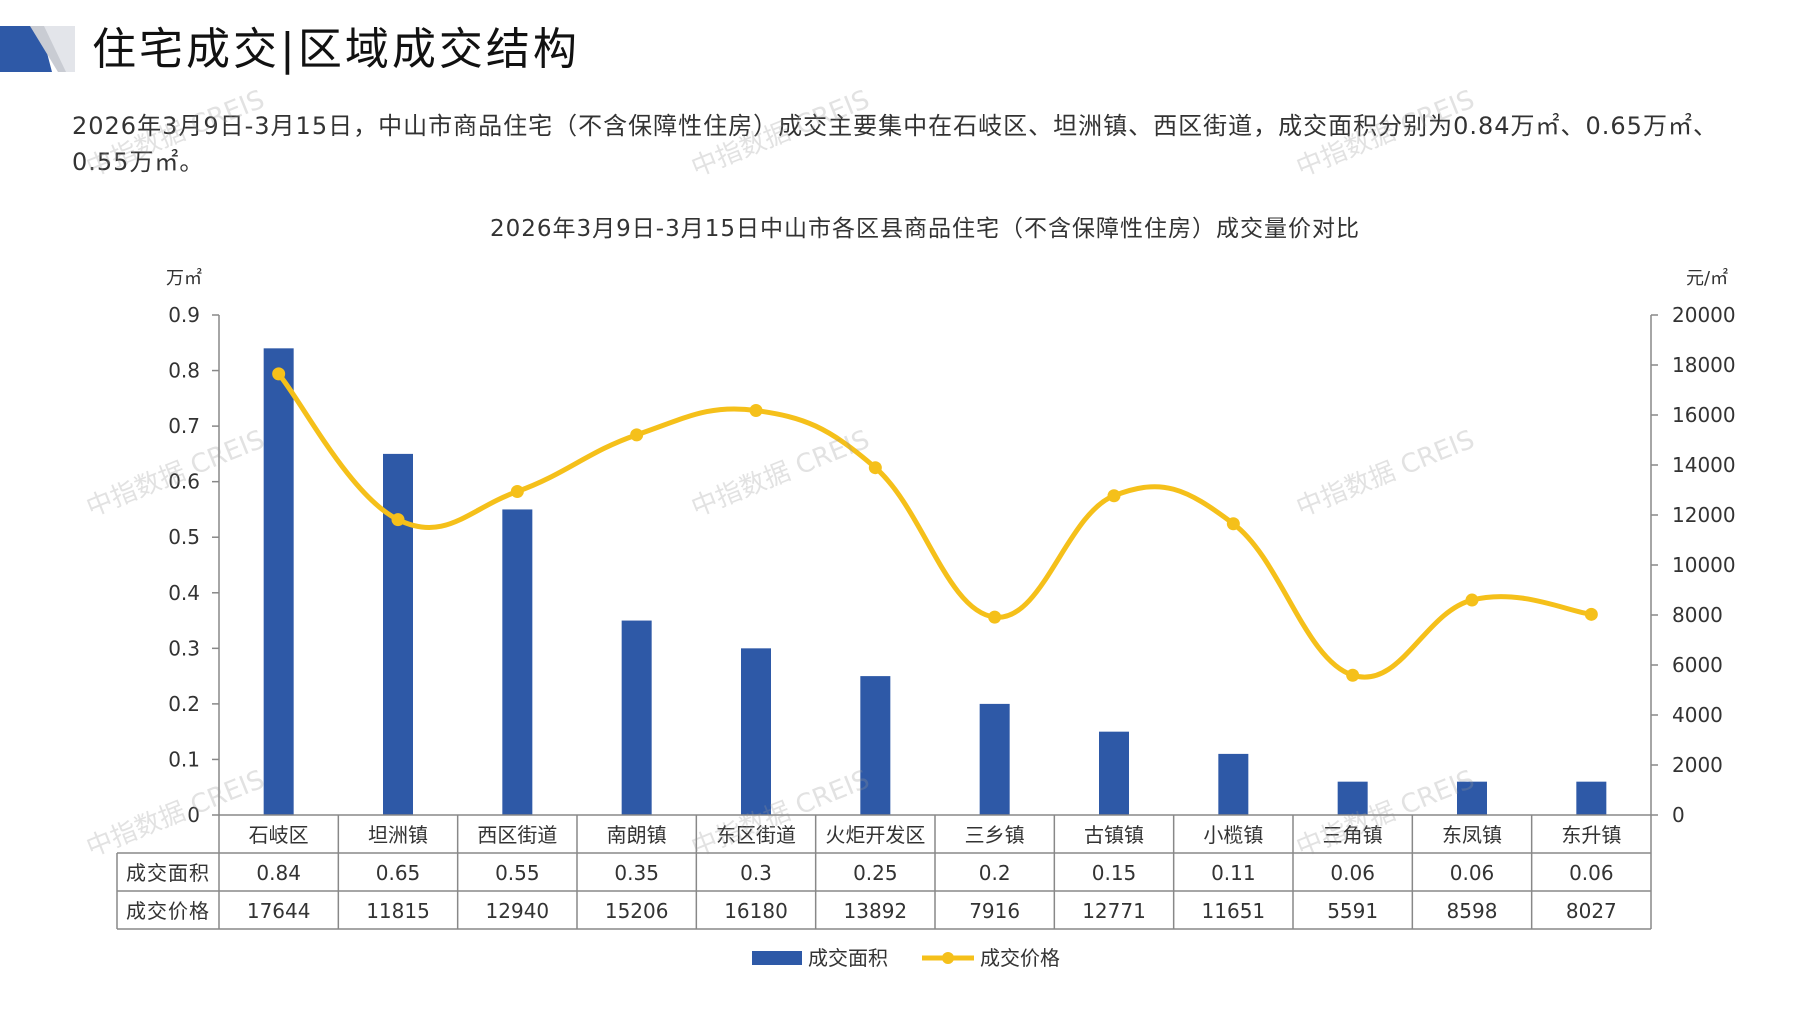 Image resolution: width=1797 pixels, height=1010 pixels. Describe the element at coordinates (994, 911) in the screenshot. I see `price-data-label: 7916` at that location.